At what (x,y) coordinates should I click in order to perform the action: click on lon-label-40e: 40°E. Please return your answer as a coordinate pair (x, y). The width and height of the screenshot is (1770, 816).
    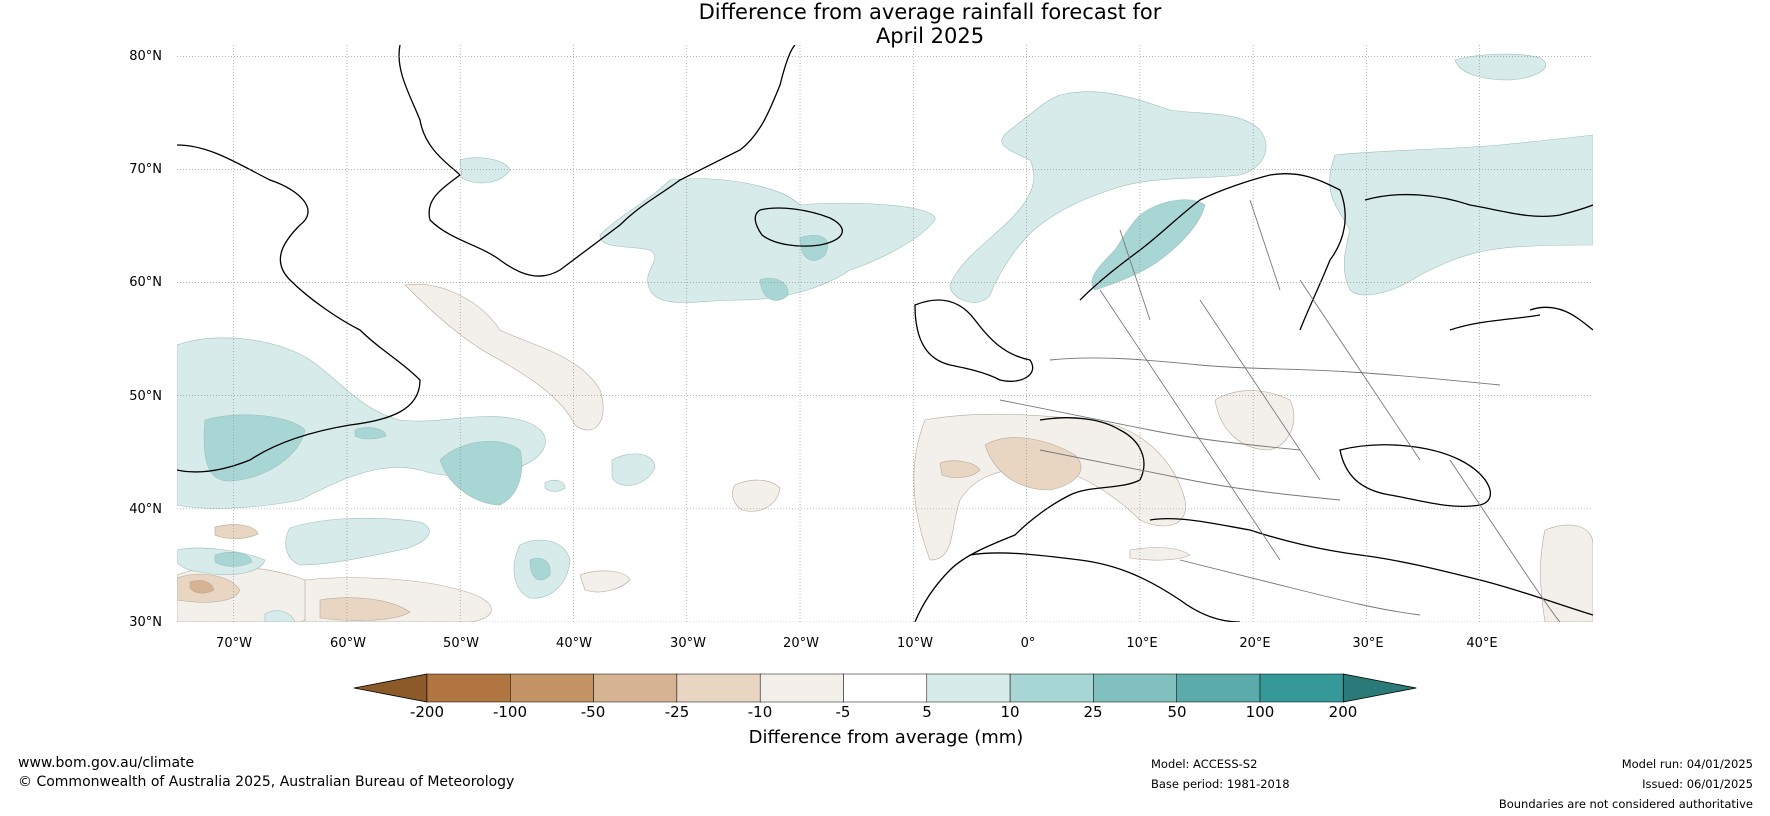
    Looking at the image, I should click on (1482, 643).